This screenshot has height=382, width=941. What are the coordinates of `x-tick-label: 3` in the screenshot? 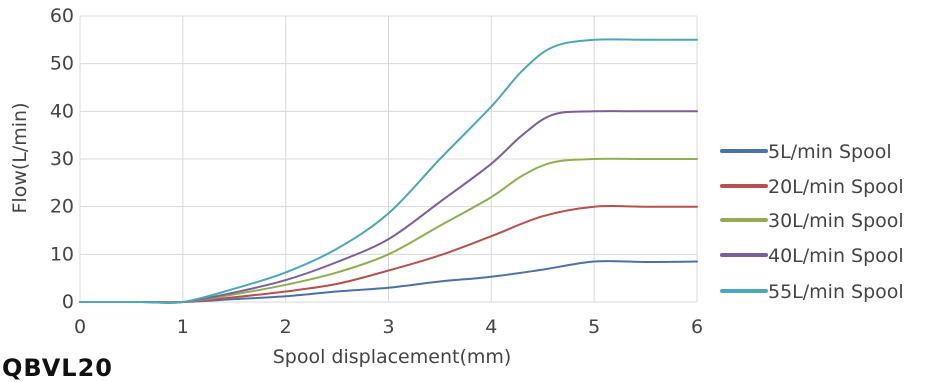 It's located at (388, 327).